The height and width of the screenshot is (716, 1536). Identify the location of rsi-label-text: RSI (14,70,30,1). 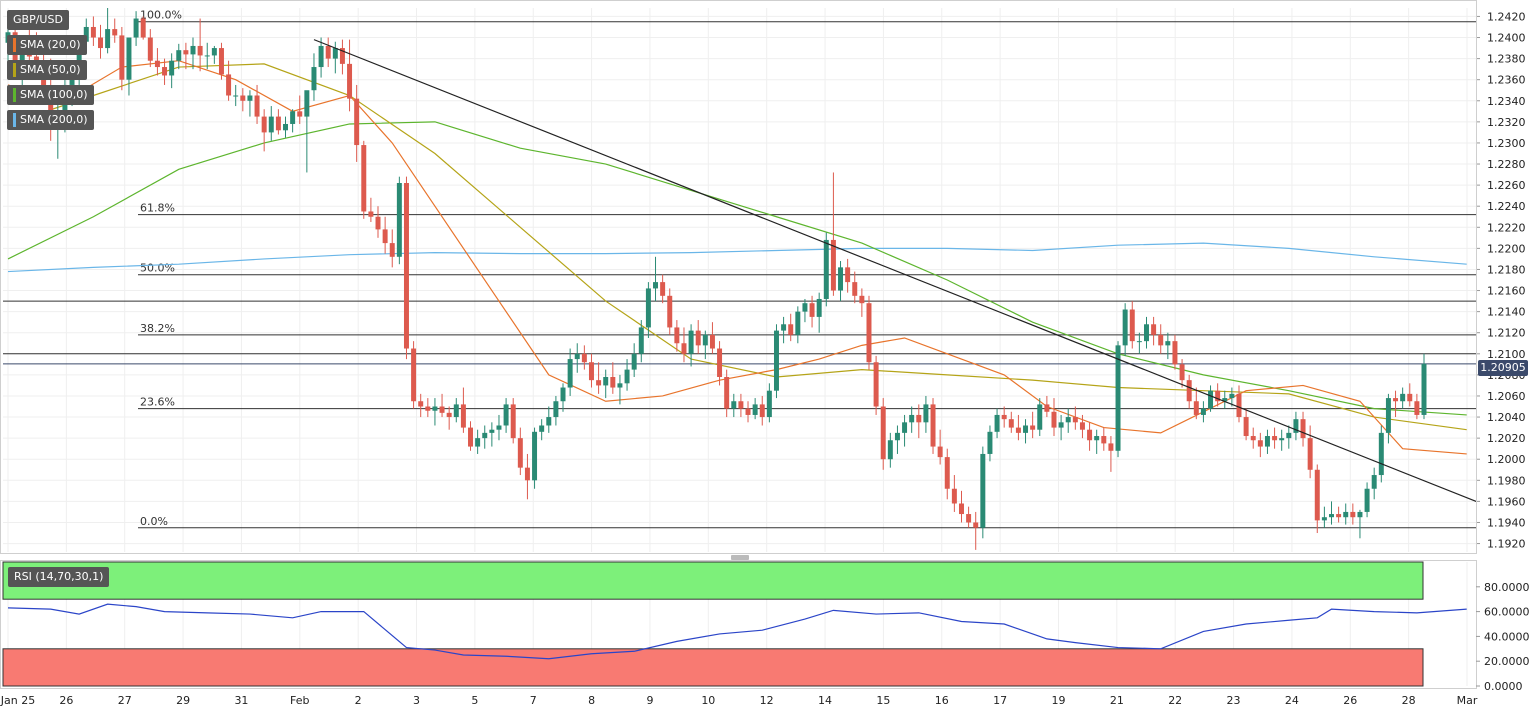
(59, 576).